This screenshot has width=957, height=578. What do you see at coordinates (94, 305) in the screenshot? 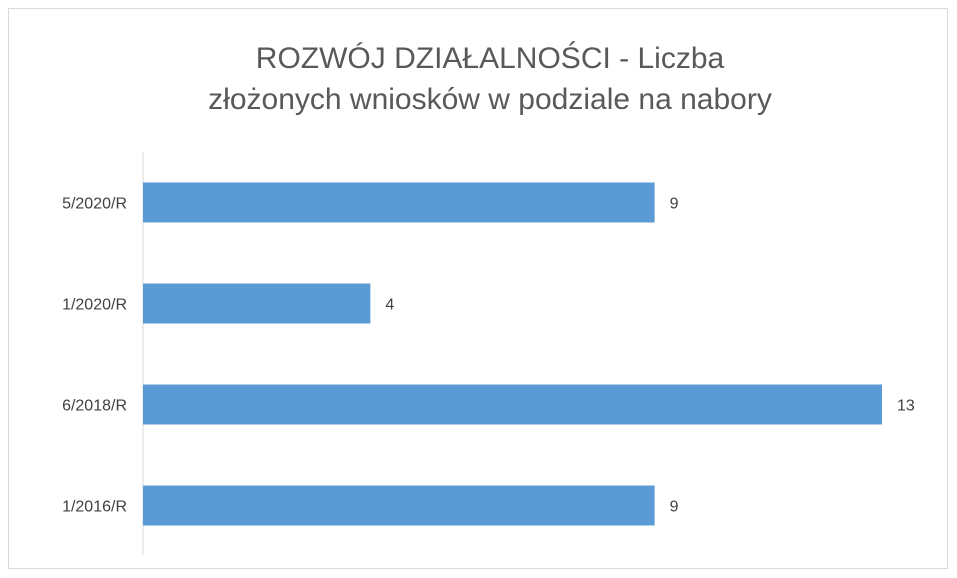
I see `y-tick-label: 1/2020/R` at bounding box center [94, 305].